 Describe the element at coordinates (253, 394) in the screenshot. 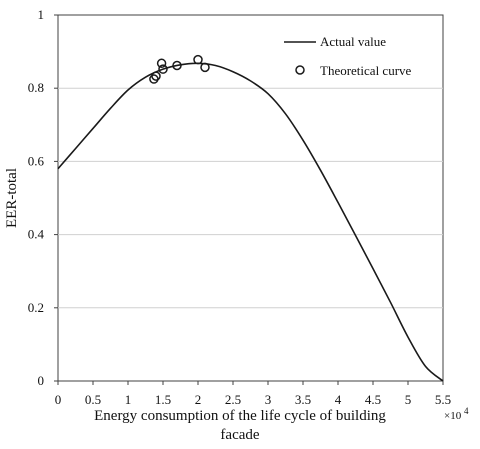

I see `x-axis-ticks: 0 0.5 1 1.5 2 2.5 3 3.5 4 4.5 5 5.5` at that location.